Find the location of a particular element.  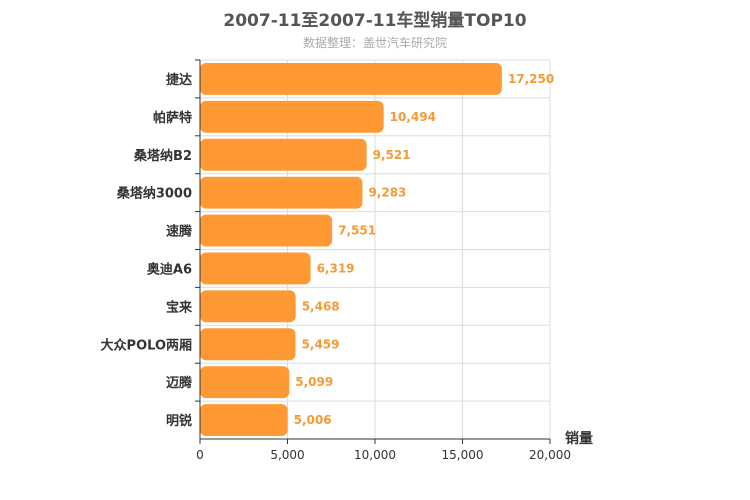

chart-subtitle: 数据整理：盖世汽车研究院 is located at coordinates (374, 43).